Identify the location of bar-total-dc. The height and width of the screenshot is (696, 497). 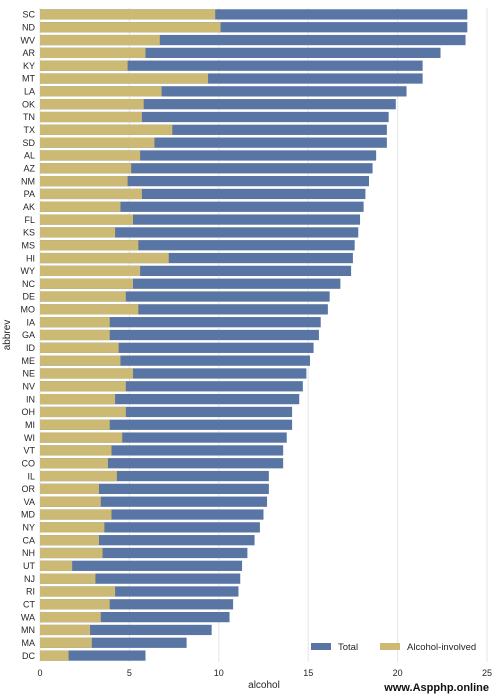
(93, 655).